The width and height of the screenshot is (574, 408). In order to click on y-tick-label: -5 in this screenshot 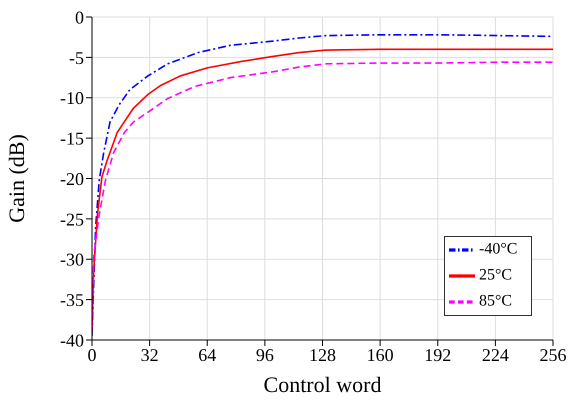, I will do `click(76, 58)`.